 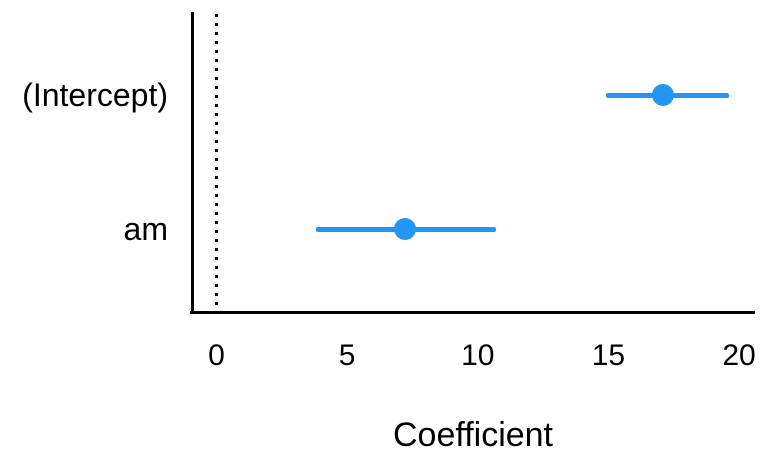 What do you see at coordinates (739, 355) in the screenshot?
I see `x-tick-label: 20` at bounding box center [739, 355].